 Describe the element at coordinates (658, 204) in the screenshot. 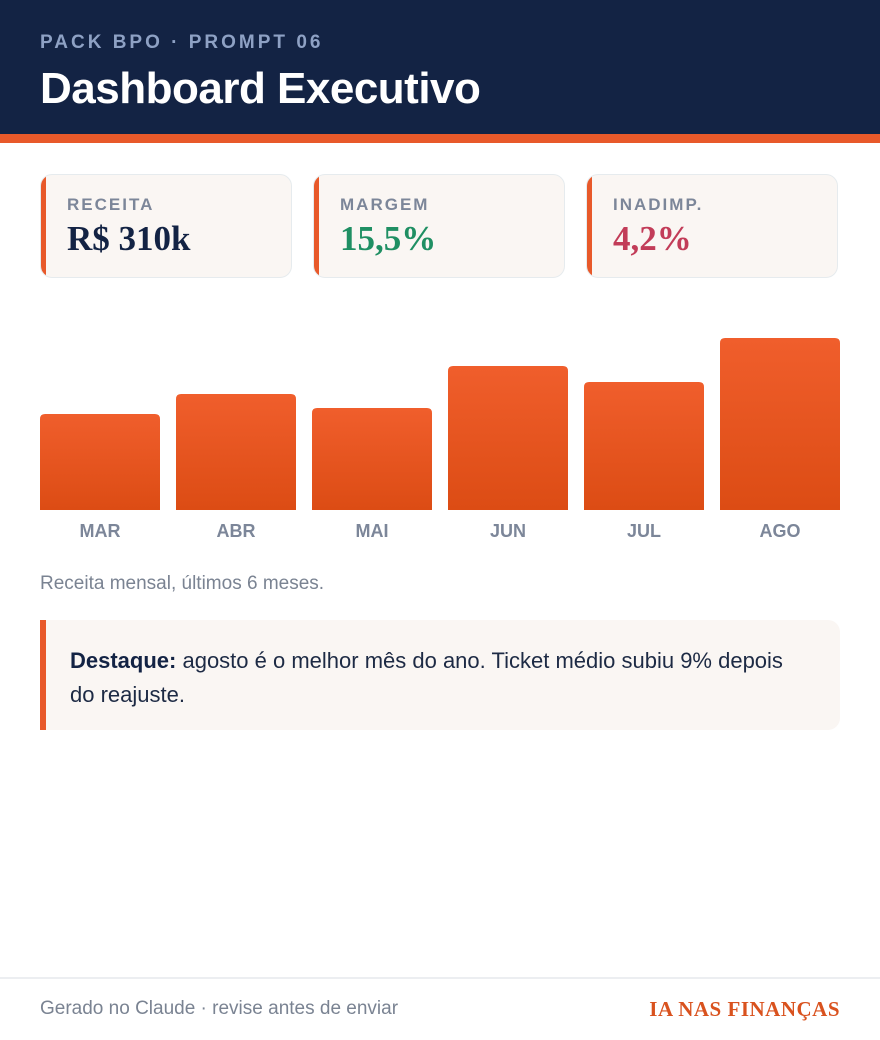

I see `kpi-label: INADIMP.` at that location.